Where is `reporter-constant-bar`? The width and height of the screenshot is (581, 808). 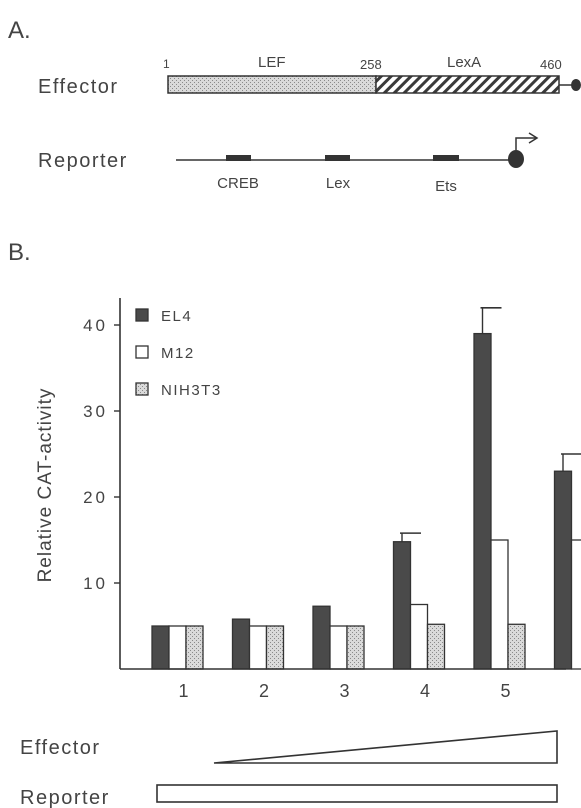 reporter-constant-bar is located at coordinates (357, 793).